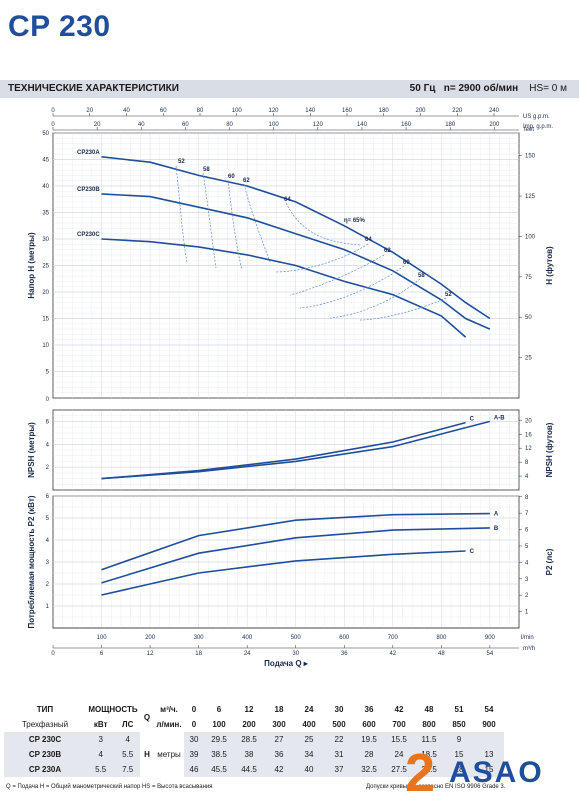 Image resolution: width=579 pixels, height=804 pixels. I want to click on power-curve-A, so click(295, 541).